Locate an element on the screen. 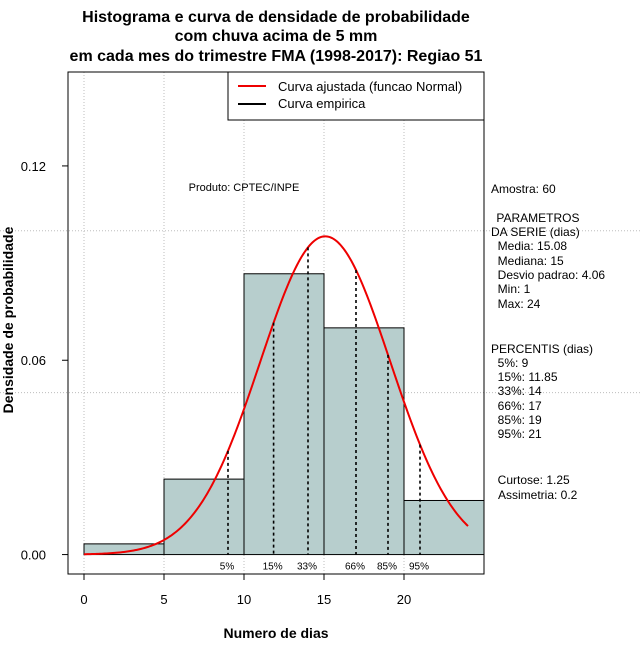 This screenshot has height=660, width=640. percentile-label-3: 66% is located at coordinates (355, 567).